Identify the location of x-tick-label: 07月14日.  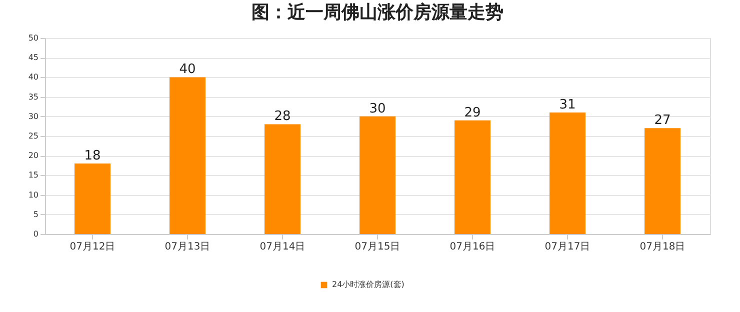
(283, 247).